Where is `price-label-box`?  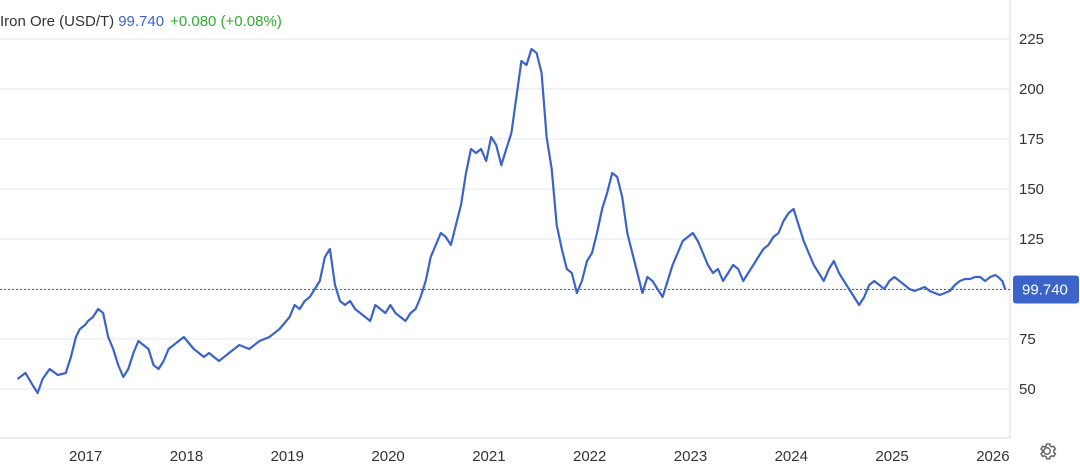
price-label-box is located at coordinates (1046, 289).